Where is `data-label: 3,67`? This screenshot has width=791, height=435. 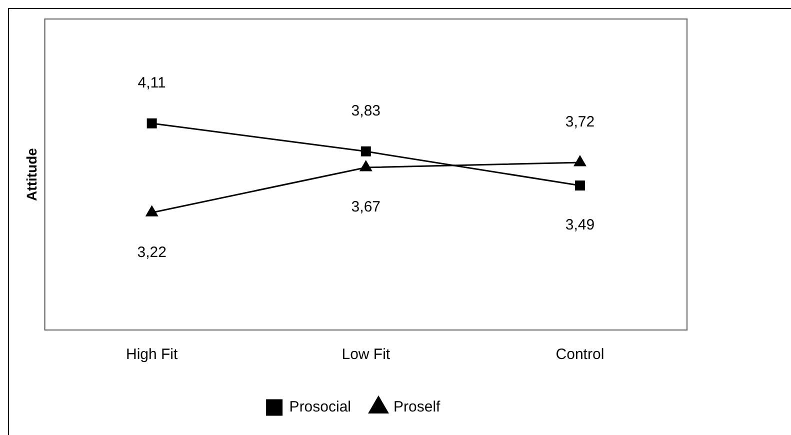
data-label: 3,67 is located at coordinates (365, 207).